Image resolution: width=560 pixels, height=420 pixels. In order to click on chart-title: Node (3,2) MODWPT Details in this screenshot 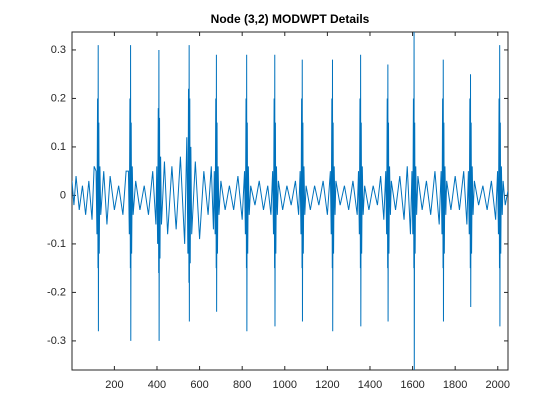, I will do `click(290, 19)`.